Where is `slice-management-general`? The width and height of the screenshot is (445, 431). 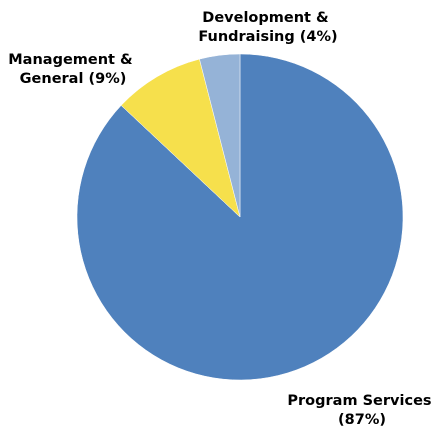
slice-management-general is located at coordinates (180, 138).